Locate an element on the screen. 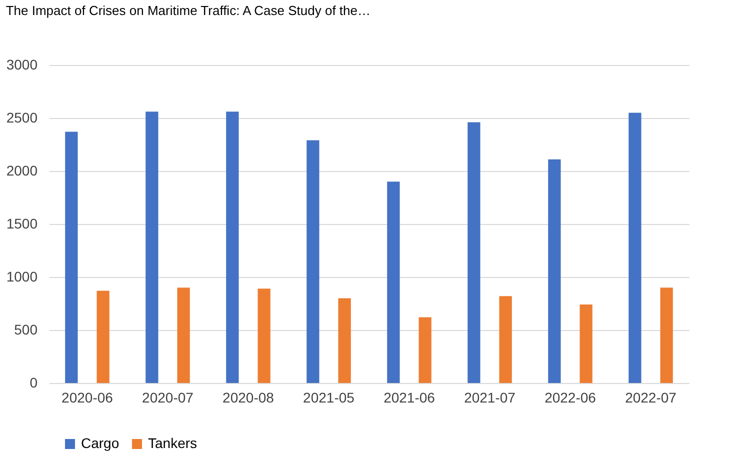 The width and height of the screenshot is (750, 474). x-tick-label: 2022-06 is located at coordinates (570, 398).